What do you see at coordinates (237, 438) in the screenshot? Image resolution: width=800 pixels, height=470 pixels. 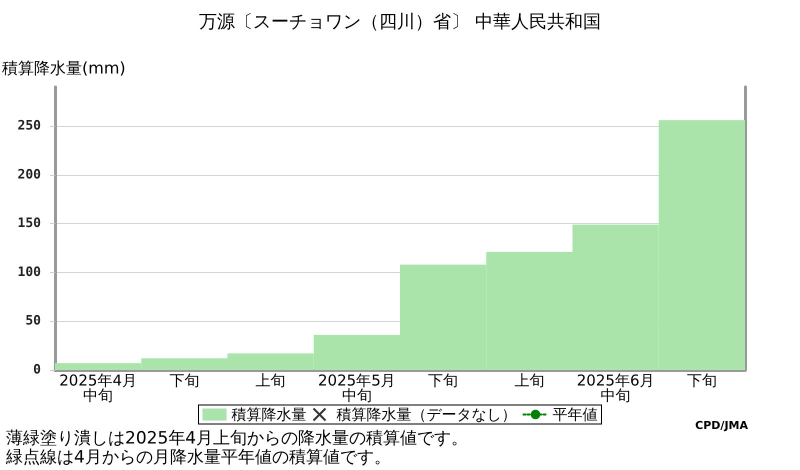 I see `text: 薄緑塗り潰しは2025年4月上旬からの降水量の積算値です。` at bounding box center [237, 438].